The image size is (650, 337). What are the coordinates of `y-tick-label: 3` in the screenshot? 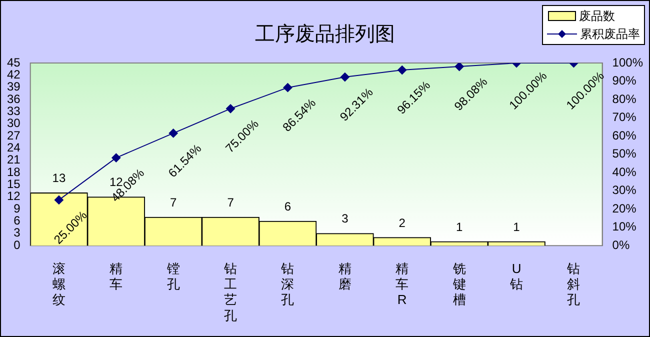 It's located at (17, 233).